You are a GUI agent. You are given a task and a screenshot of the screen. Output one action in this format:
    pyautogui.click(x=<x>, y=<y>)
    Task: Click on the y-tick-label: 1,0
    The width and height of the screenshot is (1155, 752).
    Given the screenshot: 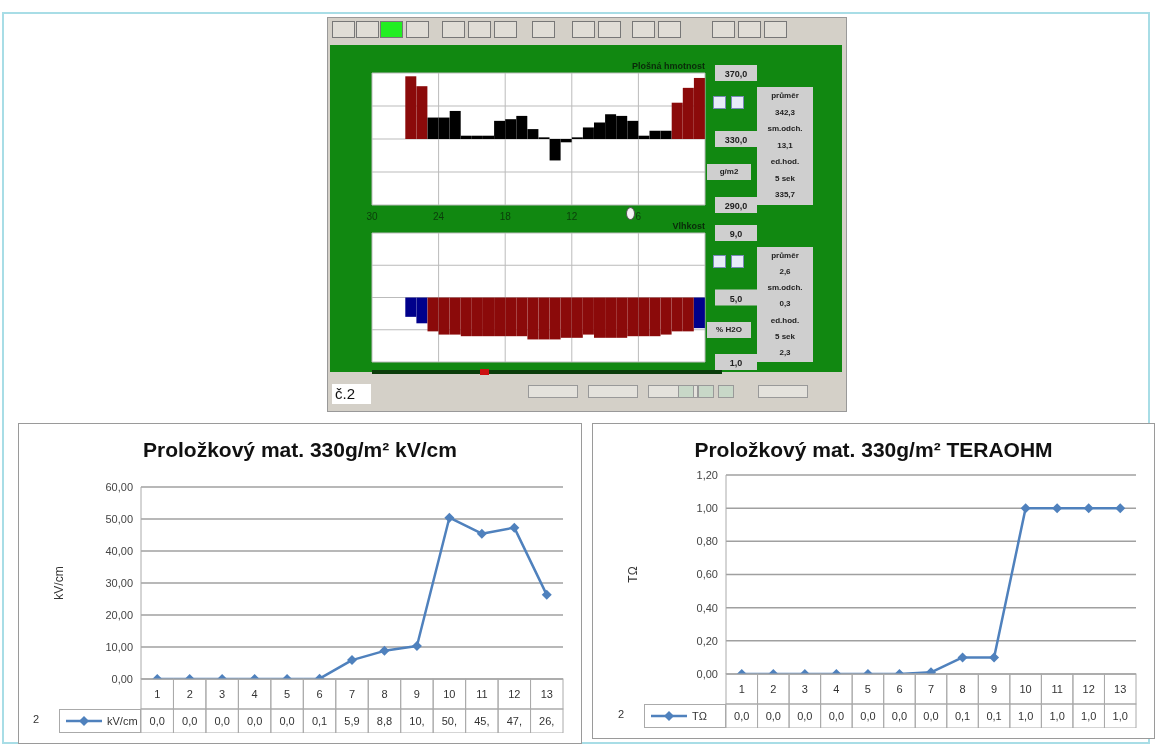 What is the action you would take?
    pyautogui.click(x=736, y=363)
    